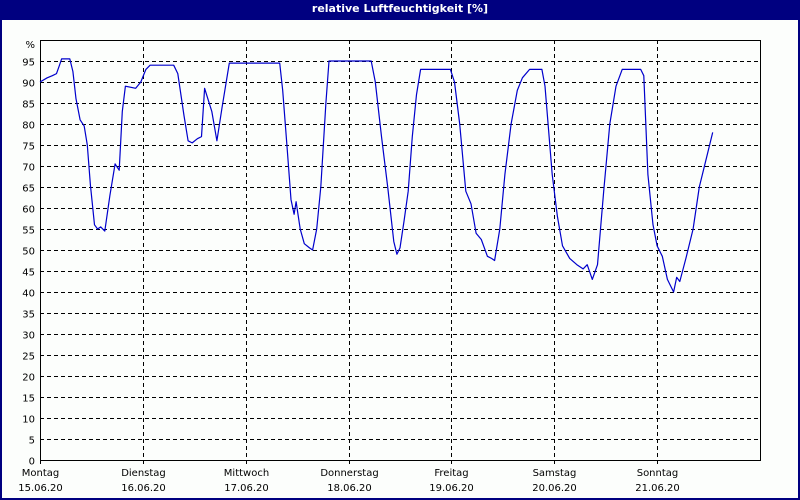  What do you see at coordinates (28, 273) in the screenshot?
I see `y-tick-label: 45` at bounding box center [28, 273].